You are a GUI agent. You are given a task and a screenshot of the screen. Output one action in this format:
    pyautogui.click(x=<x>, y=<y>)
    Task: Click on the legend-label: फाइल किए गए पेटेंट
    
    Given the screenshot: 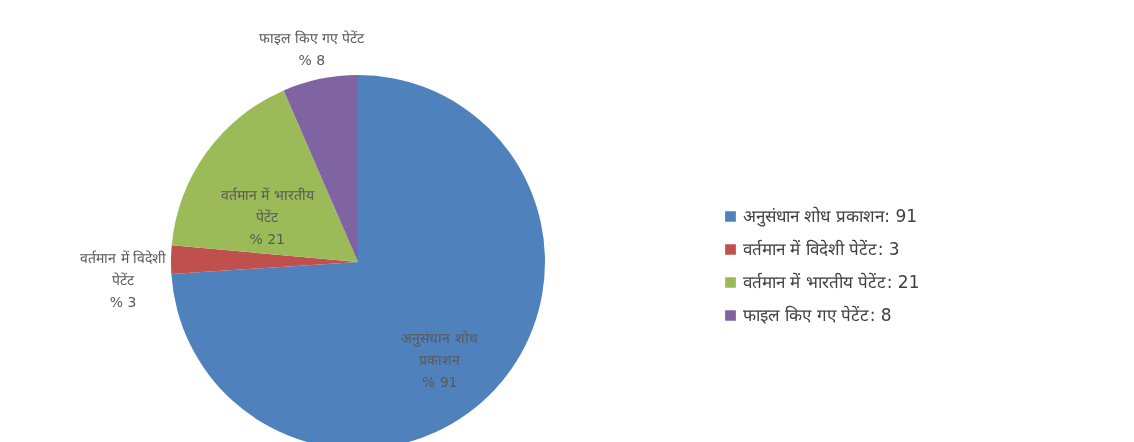 What is the action you would take?
    pyautogui.click(x=806, y=314)
    